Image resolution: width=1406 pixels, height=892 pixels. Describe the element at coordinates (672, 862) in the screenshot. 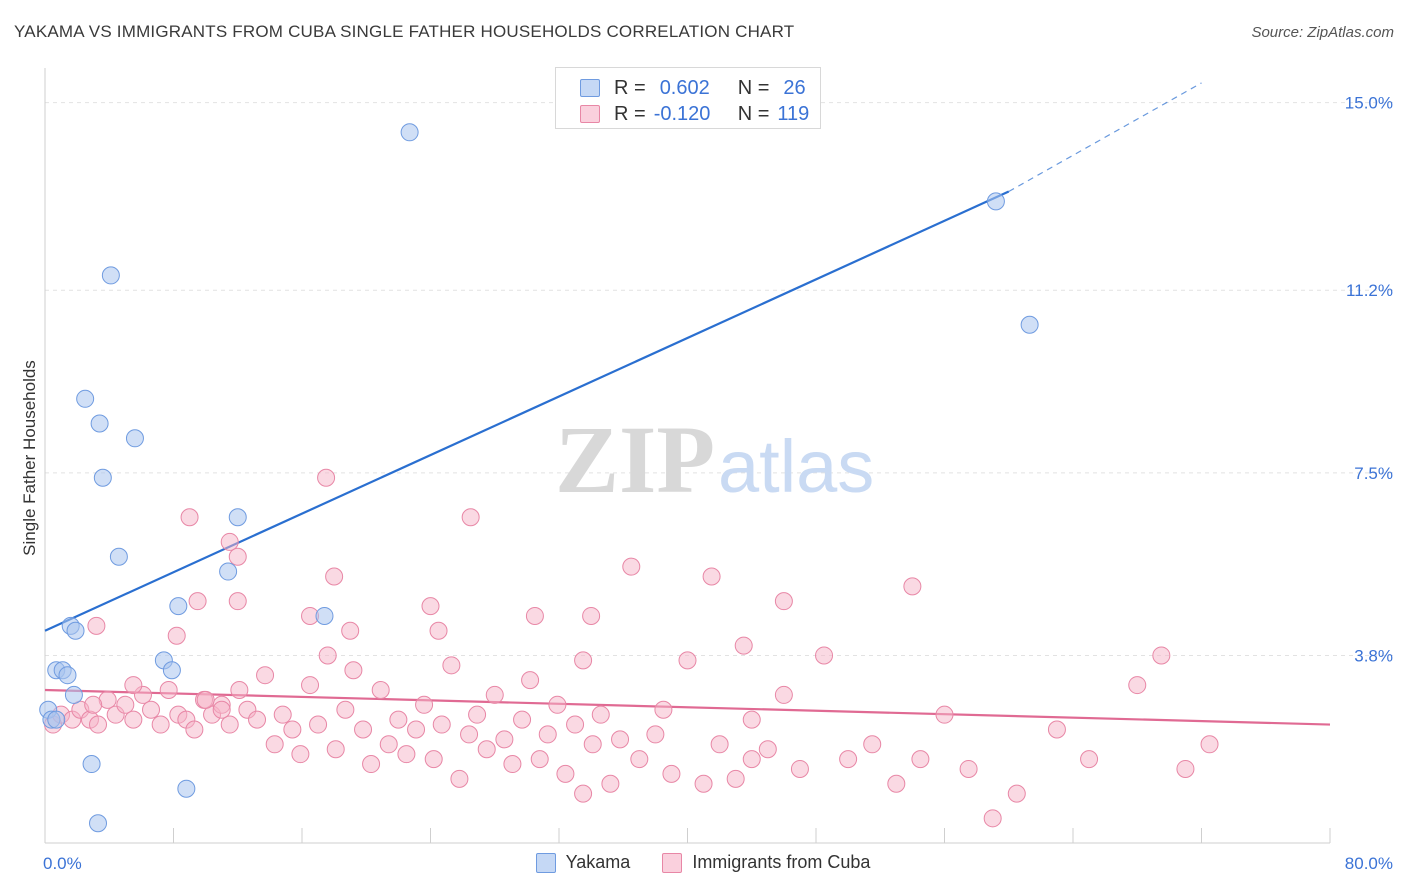

I see `cuba-swatch` at that location.